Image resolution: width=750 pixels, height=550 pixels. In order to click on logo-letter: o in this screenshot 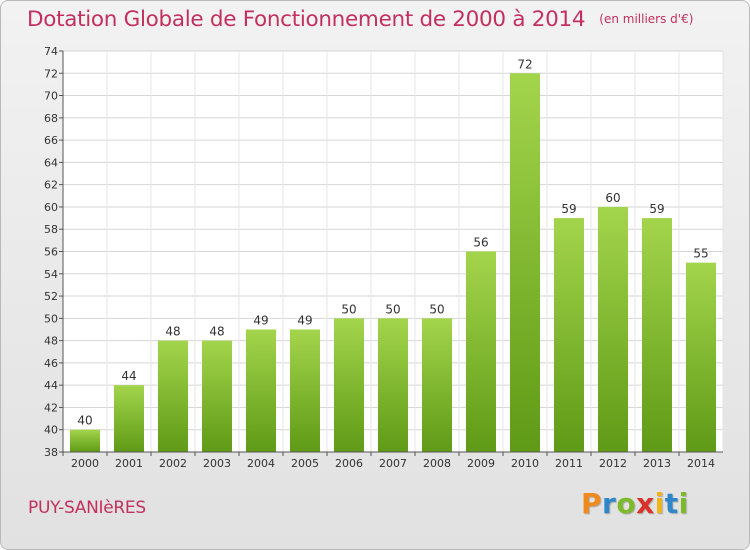, I will do `click(626, 503)`.